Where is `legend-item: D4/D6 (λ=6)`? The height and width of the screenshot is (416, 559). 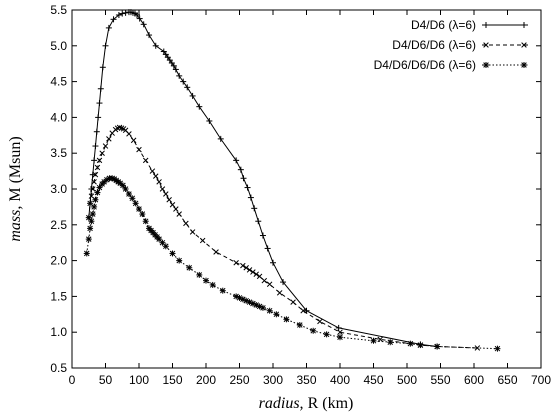
legend-item: D4/D6 (λ=6) is located at coordinates (469, 25).